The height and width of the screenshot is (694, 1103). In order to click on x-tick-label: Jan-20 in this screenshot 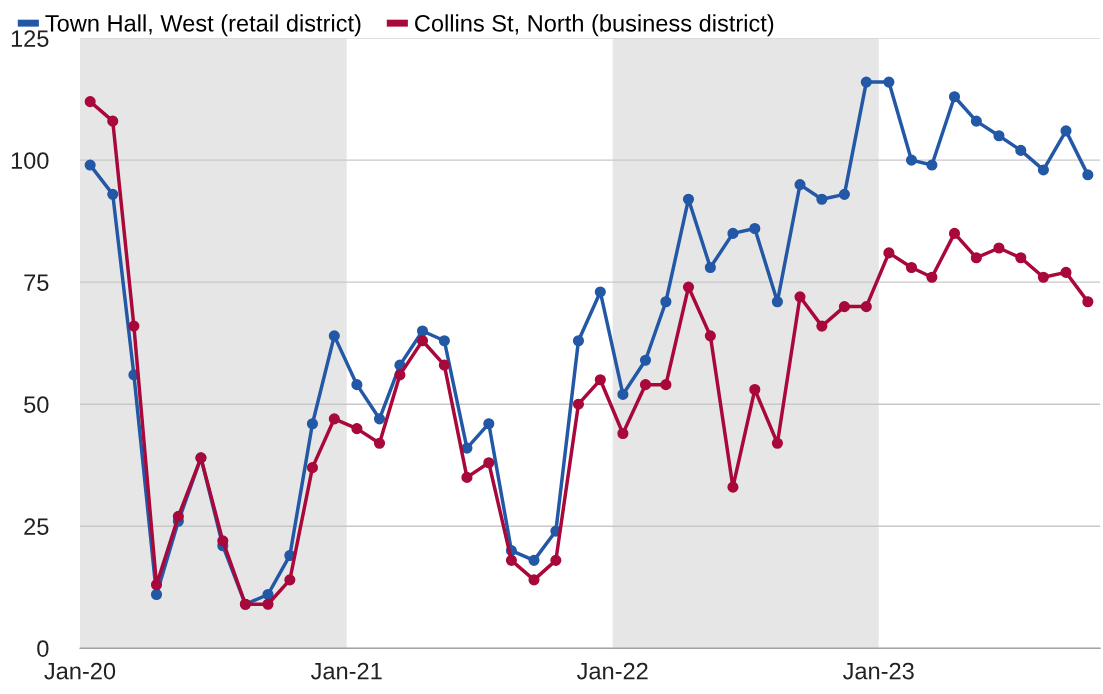, I will do `click(80, 671)`.